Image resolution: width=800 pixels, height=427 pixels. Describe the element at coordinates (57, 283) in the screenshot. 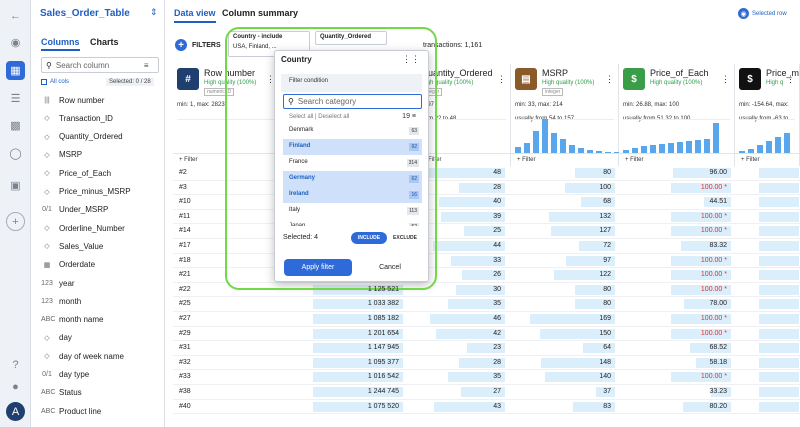

I see `column-item: 123 year` at that location.